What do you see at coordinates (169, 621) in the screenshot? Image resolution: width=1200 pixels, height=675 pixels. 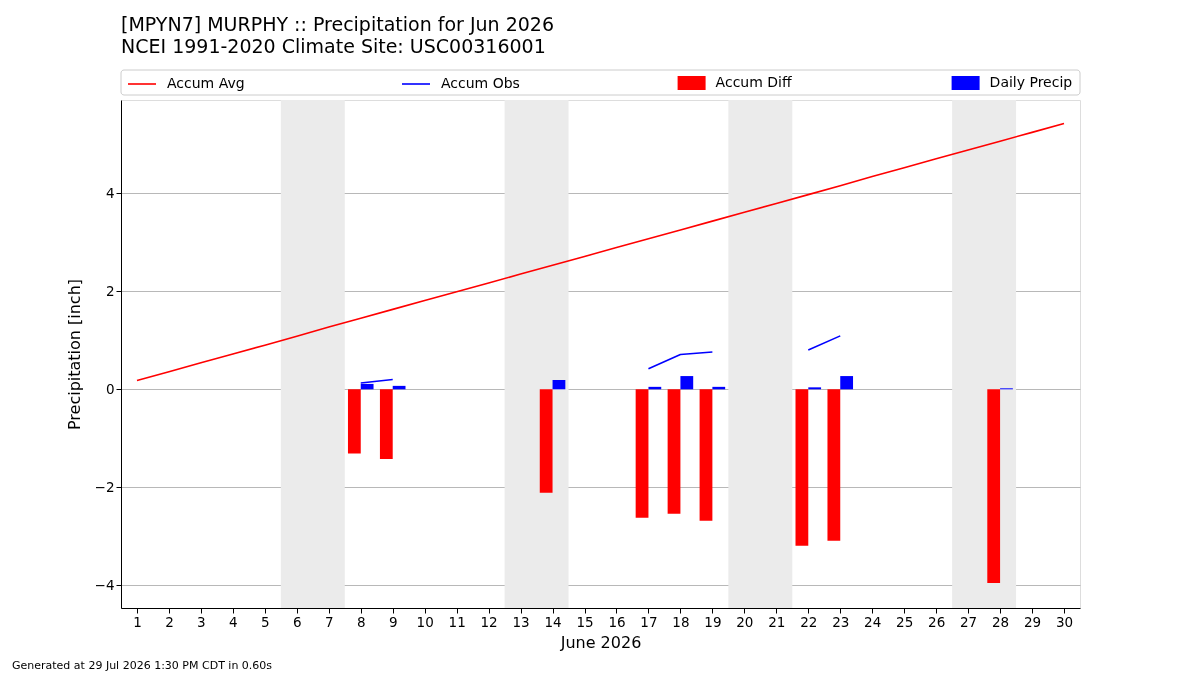 I see `x-tick-label: 2` at bounding box center [169, 621].